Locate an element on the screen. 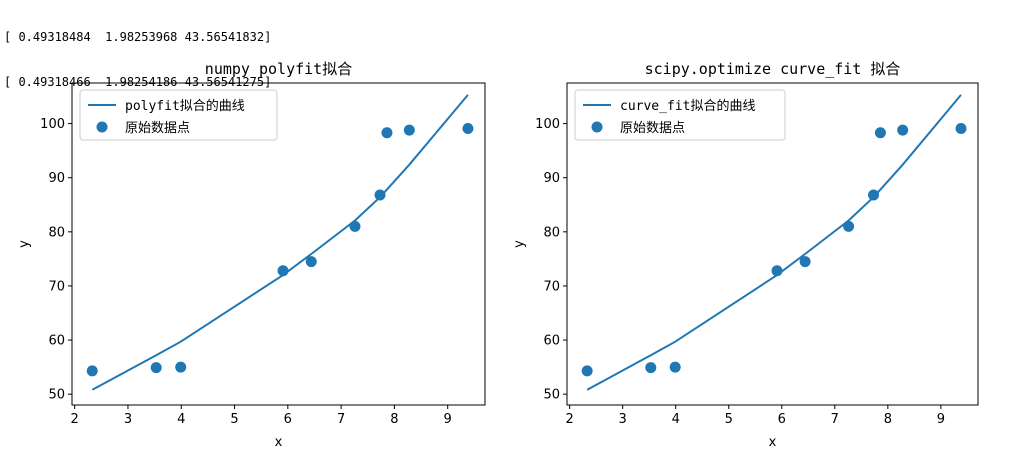 This screenshot has width=1009, height=459. console-line-1: [ 0.49318484 1.98253968 43.56541832] is located at coordinates (138, 37).